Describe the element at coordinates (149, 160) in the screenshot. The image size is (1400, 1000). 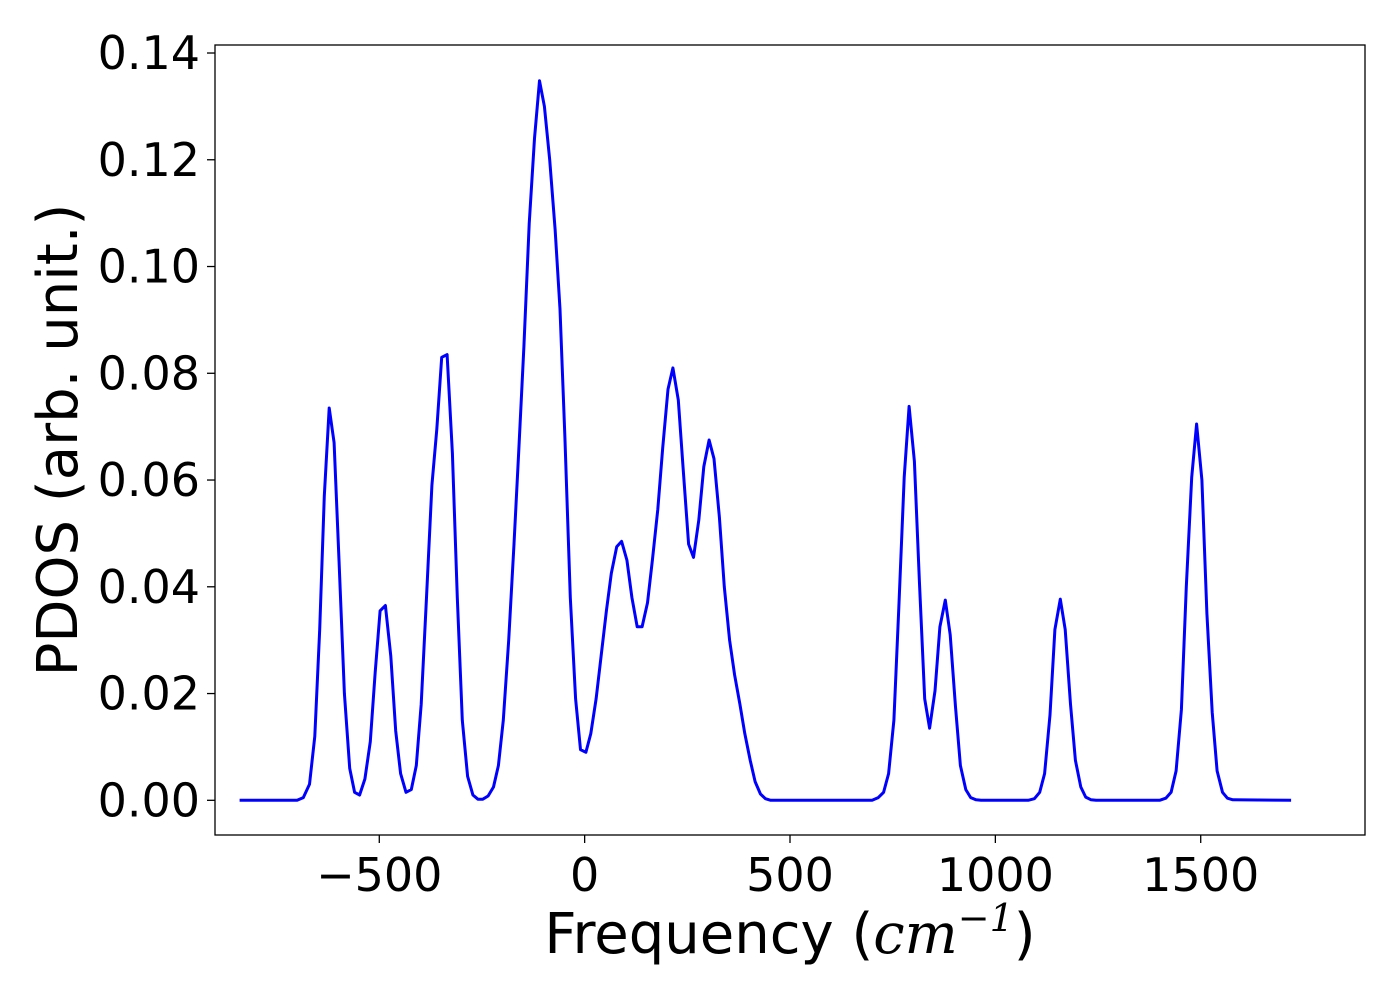
I see `y-tick-label: 0.12` at that location.